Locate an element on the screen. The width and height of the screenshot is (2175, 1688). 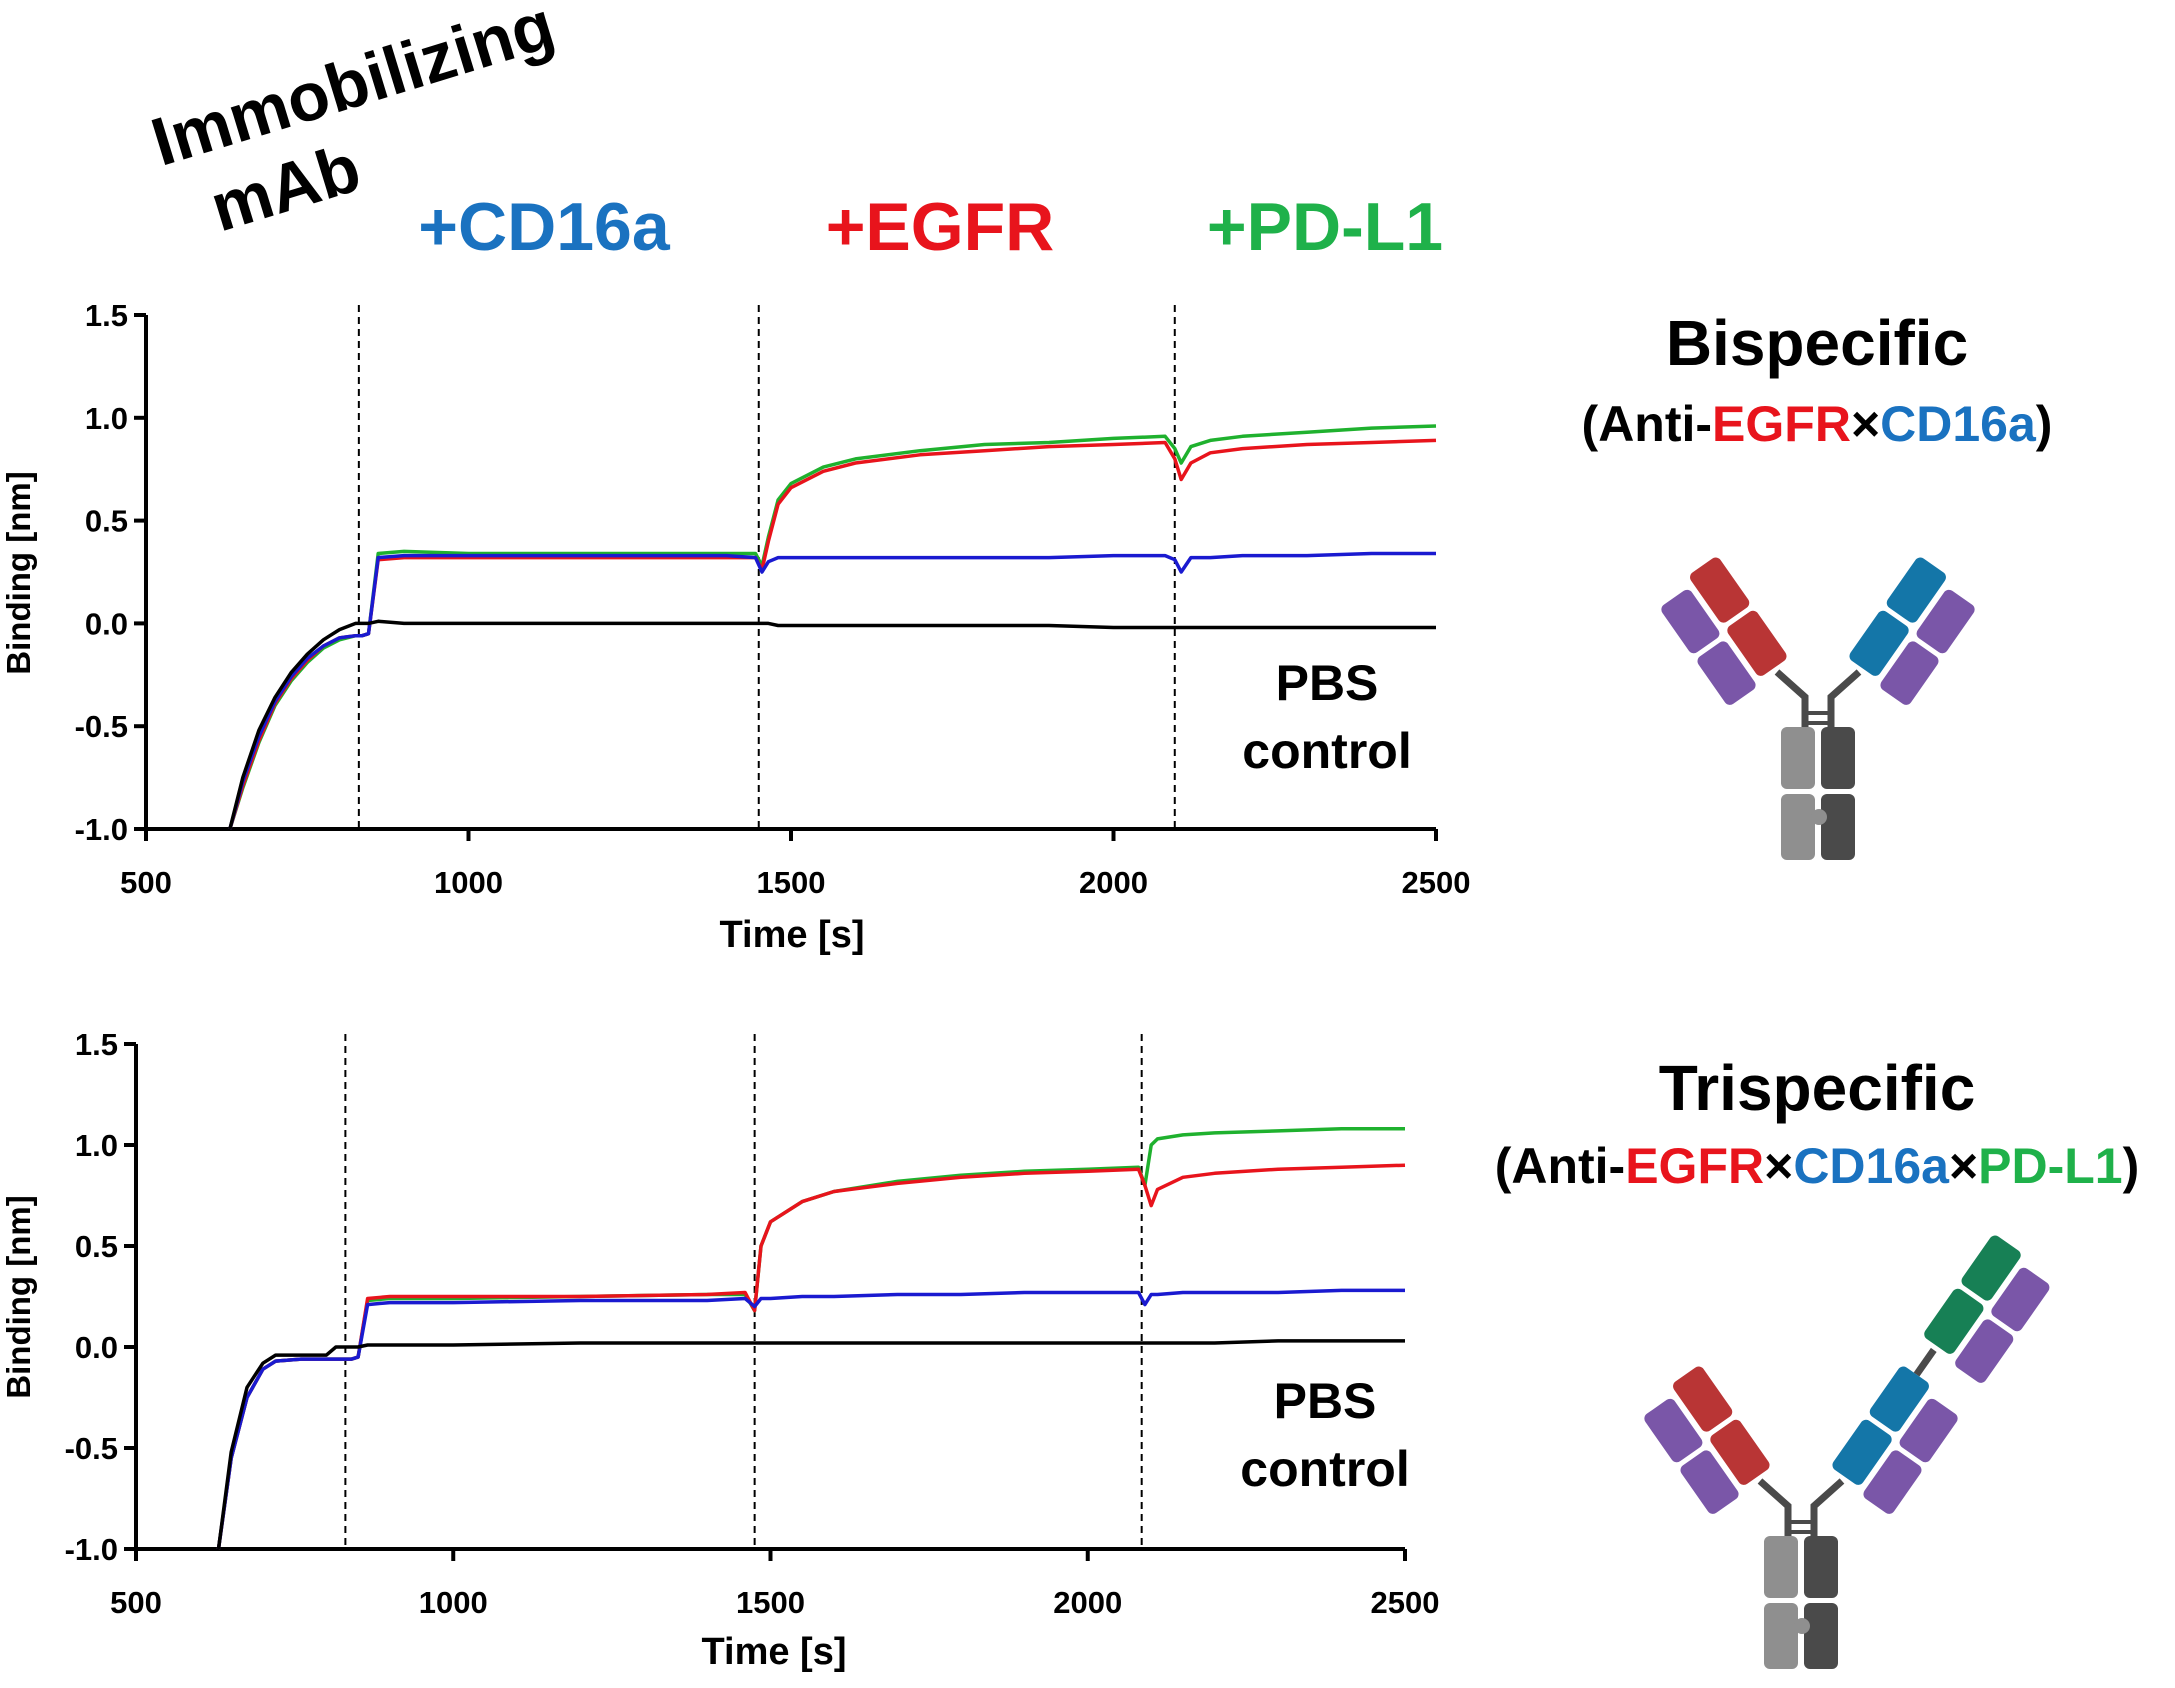
step-label: +EGFR is located at coordinates (940, 227).